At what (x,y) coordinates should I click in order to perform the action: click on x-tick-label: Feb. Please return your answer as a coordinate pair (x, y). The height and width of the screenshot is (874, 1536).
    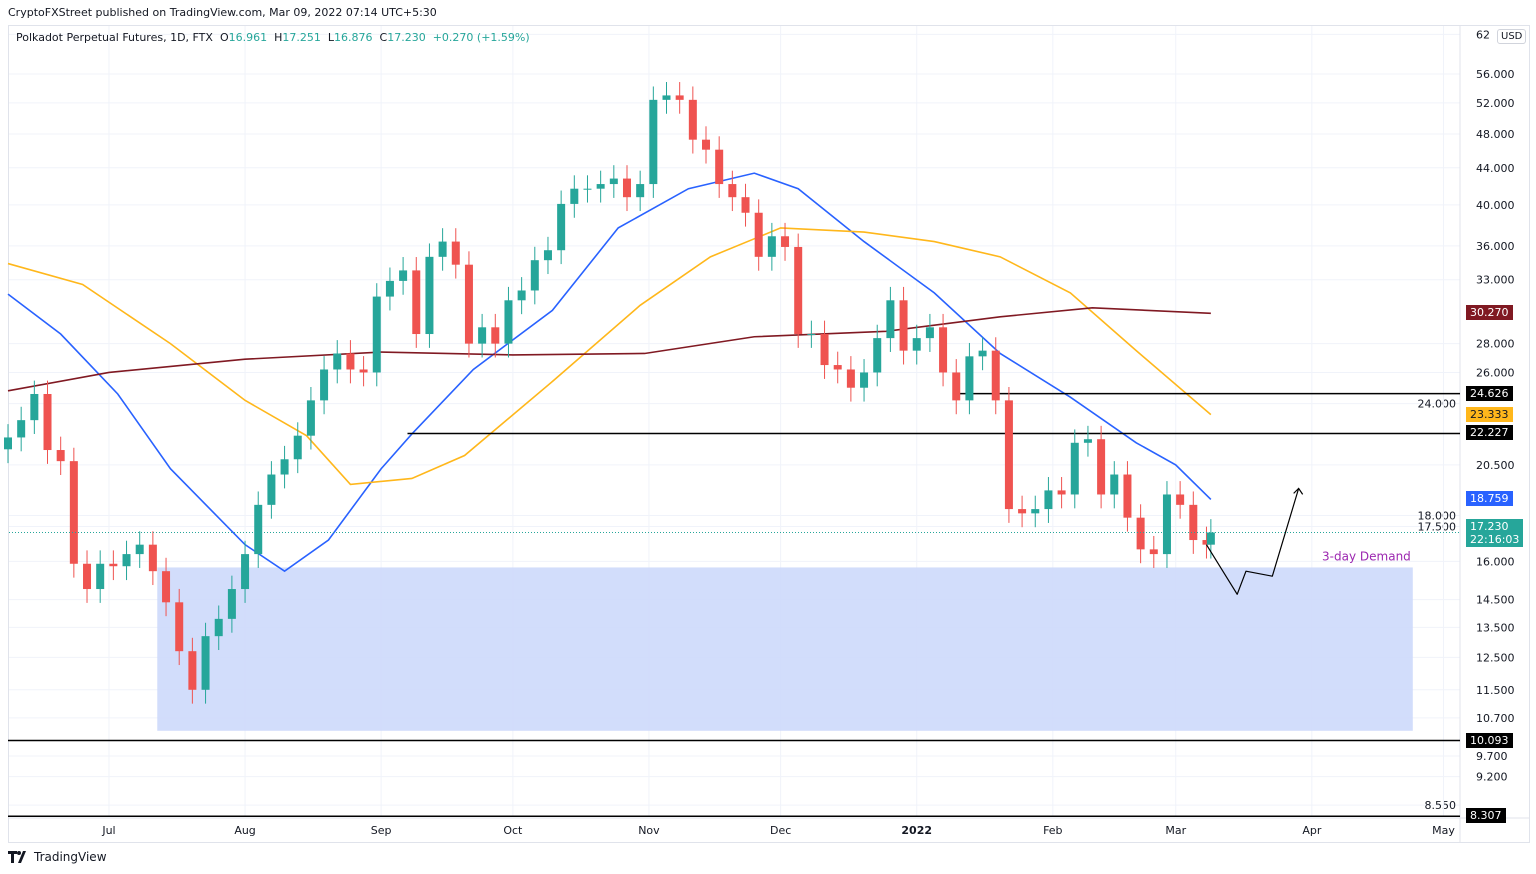
    Looking at the image, I should click on (1052, 830).